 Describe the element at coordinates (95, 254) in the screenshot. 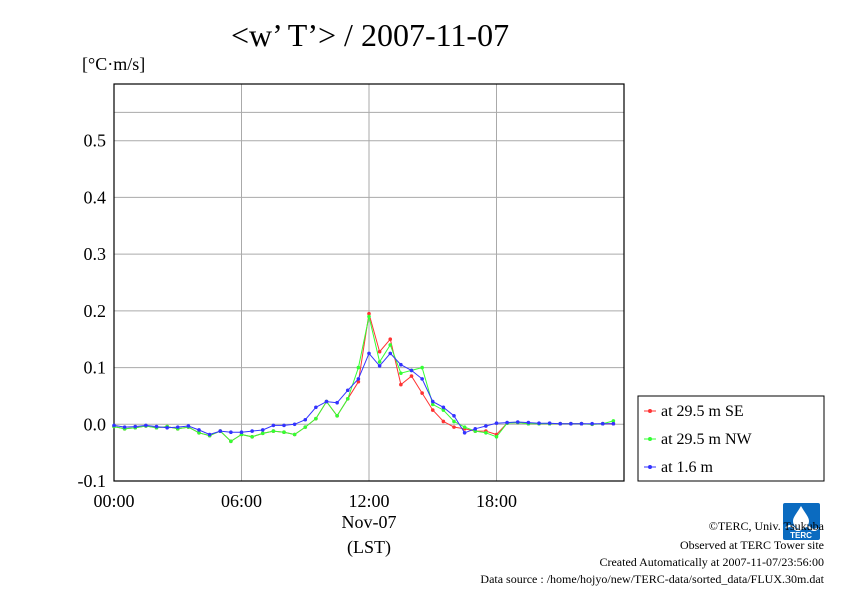

I see `y-tick-label: 0.3` at that location.